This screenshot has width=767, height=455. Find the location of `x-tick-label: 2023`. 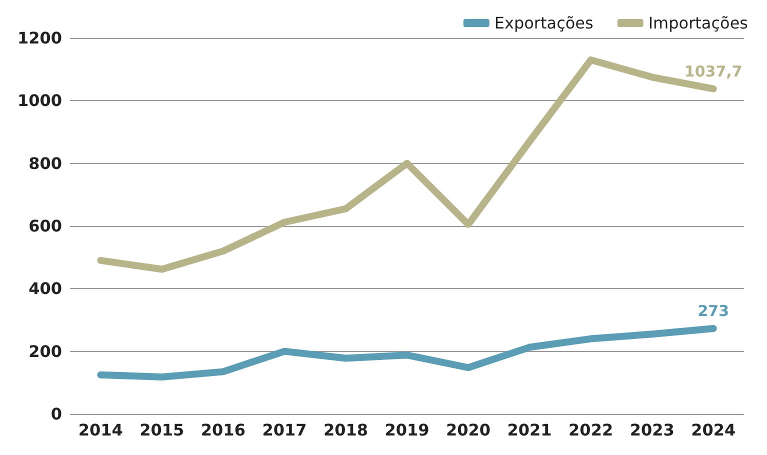

x-tick-label: 2023 is located at coordinates (652, 430).